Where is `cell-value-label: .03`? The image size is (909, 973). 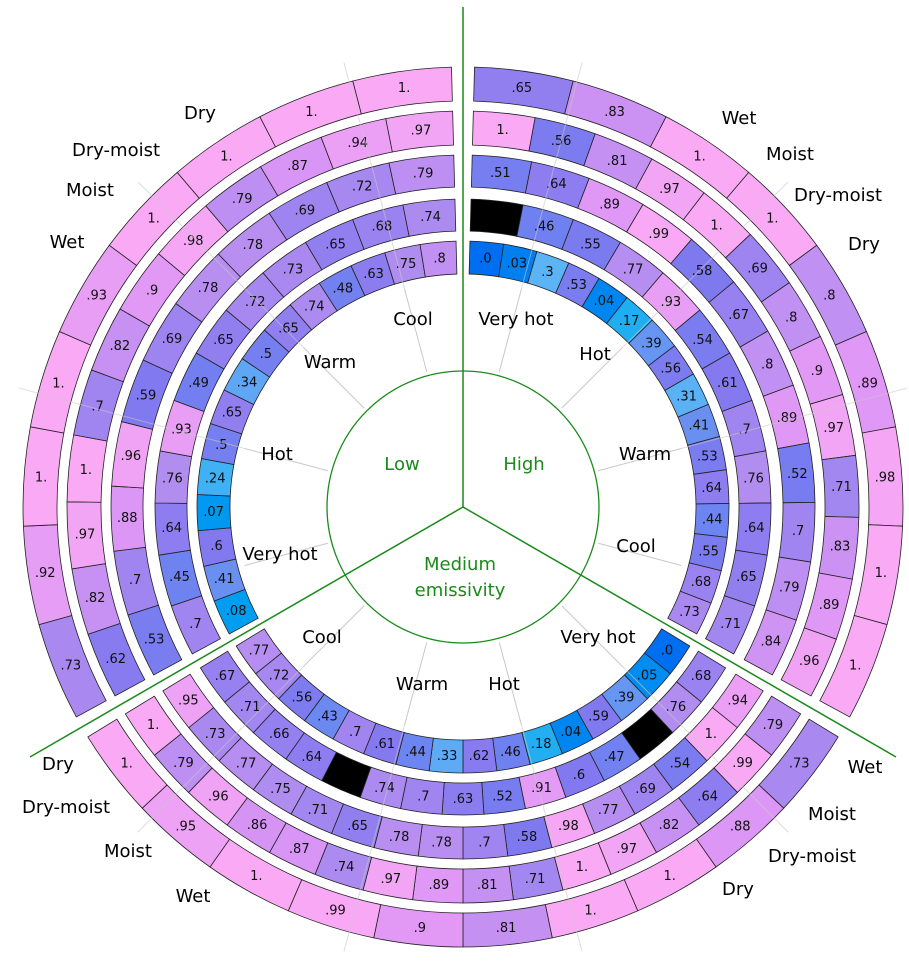 cell-value-label: .03 is located at coordinates (517, 263).